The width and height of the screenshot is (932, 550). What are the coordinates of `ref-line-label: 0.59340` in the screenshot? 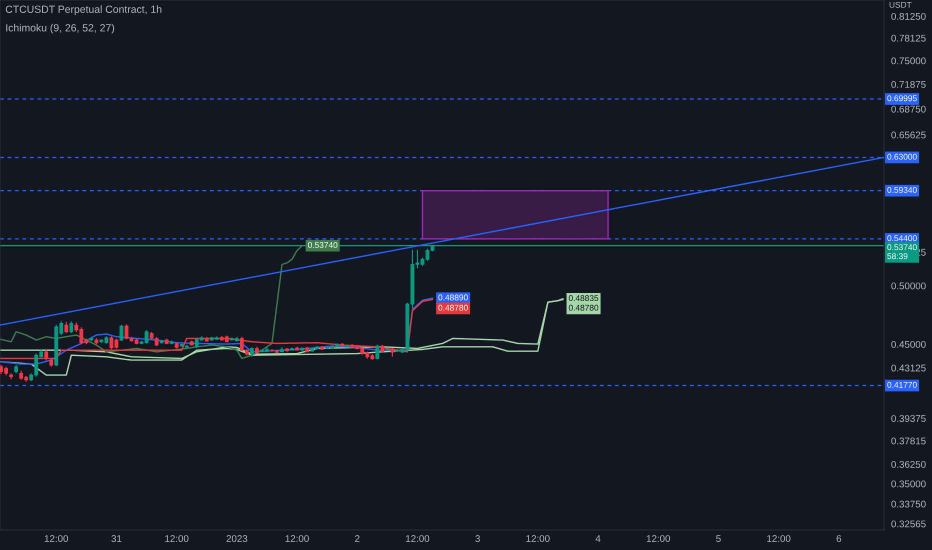 It's located at (902, 190).